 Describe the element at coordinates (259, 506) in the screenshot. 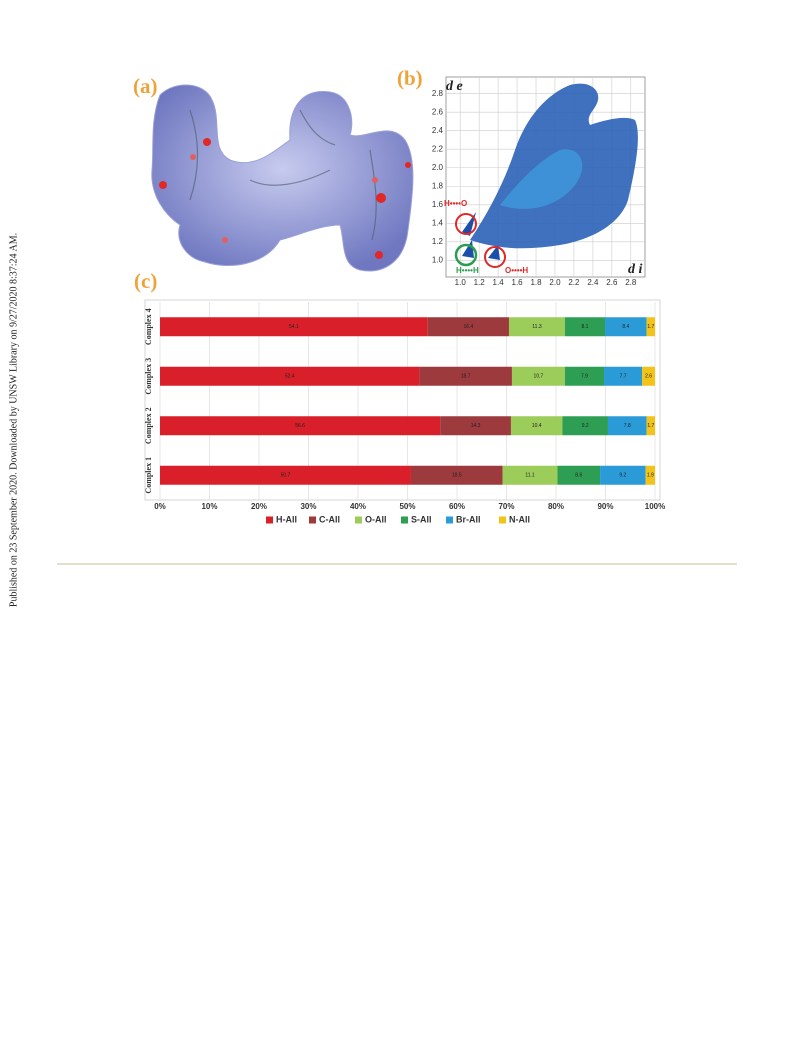

I see `x-tick-label: 20%` at that location.